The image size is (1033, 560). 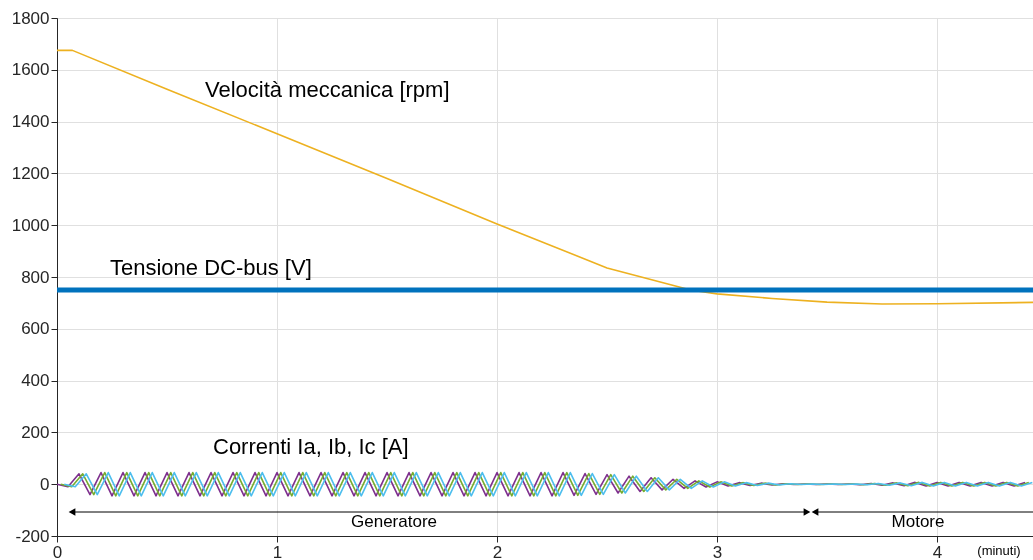 I want to click on y-tick-label: 600, so click(x=35, y=329).